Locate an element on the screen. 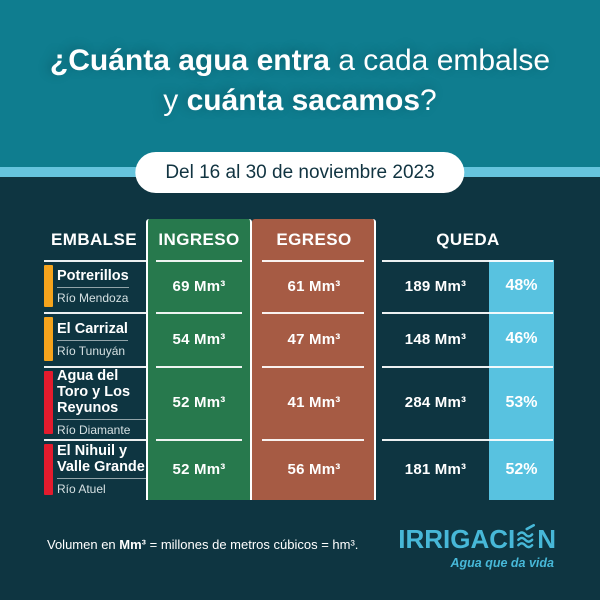 The height and width of the screenshot is (600, 600). wave-o-icon is located at coordinates (526, 539).